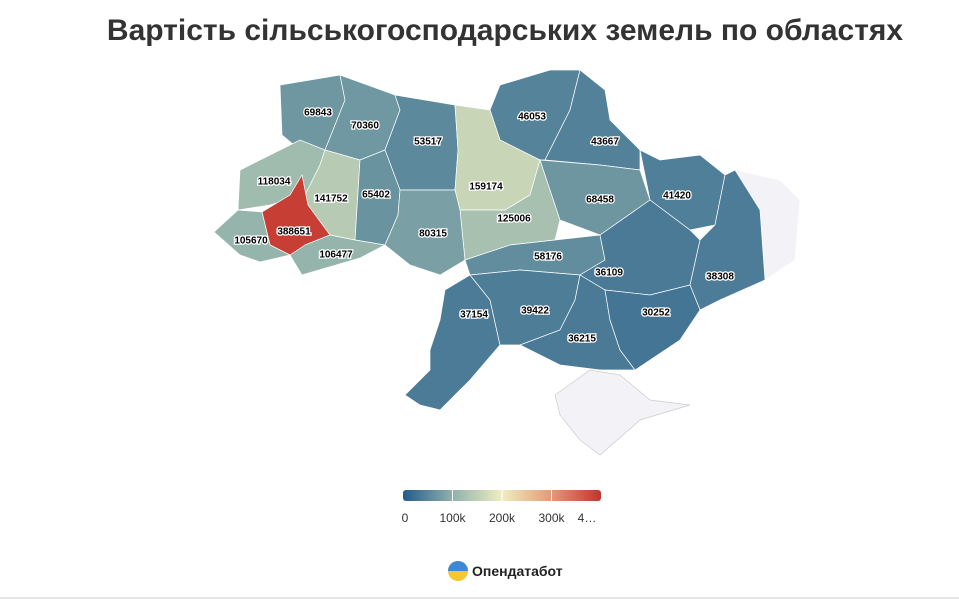 This screenshot has width=959, height=606. I want to click on logo-text: Опендатабот, so click(517, 571).